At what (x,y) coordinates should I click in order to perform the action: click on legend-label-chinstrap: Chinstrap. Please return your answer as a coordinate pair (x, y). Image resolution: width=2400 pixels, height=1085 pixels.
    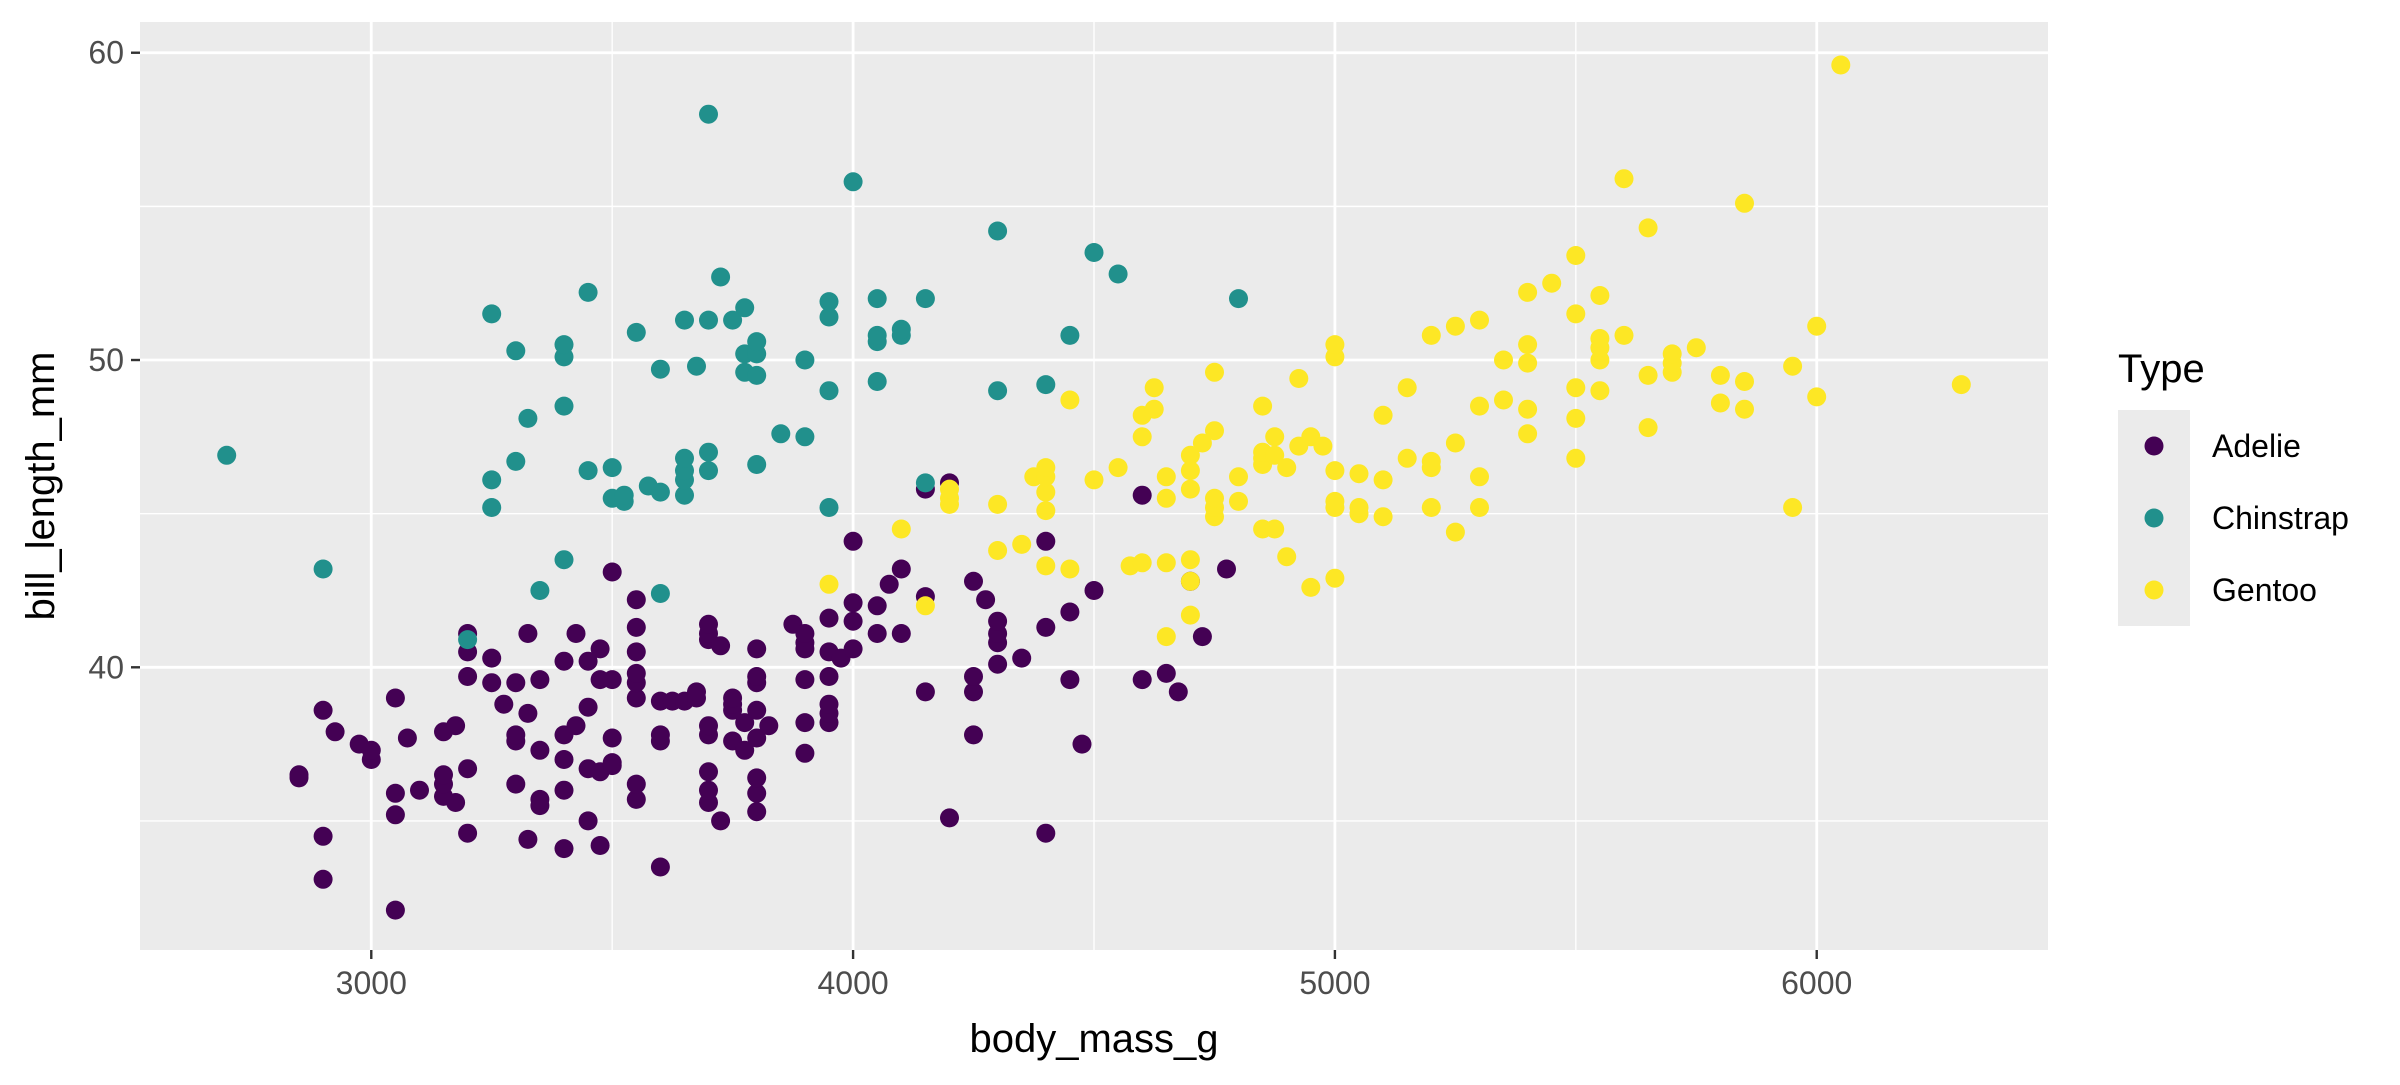
    Looking at the image, I should click on (2280, 518).